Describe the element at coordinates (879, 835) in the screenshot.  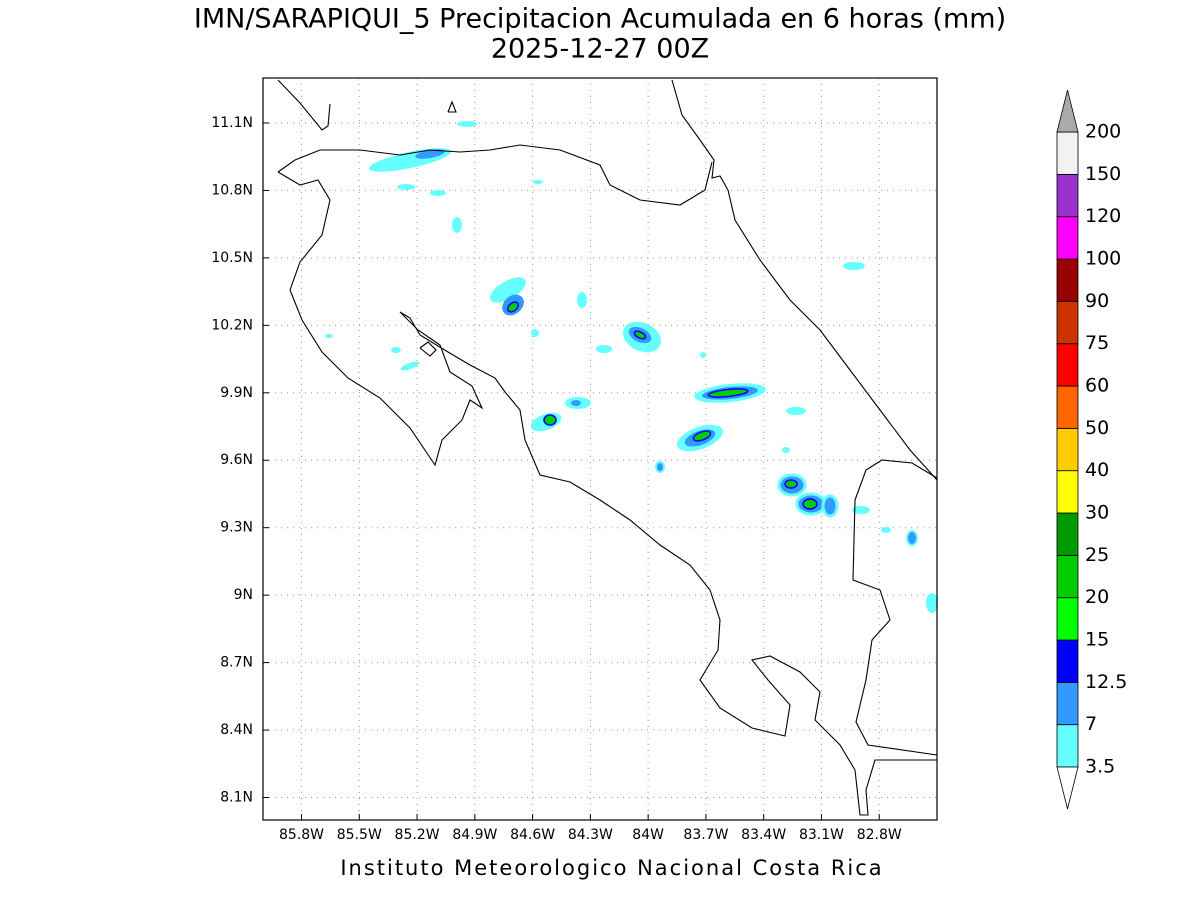
I see `x-tick-label: 82.8W` at that location.